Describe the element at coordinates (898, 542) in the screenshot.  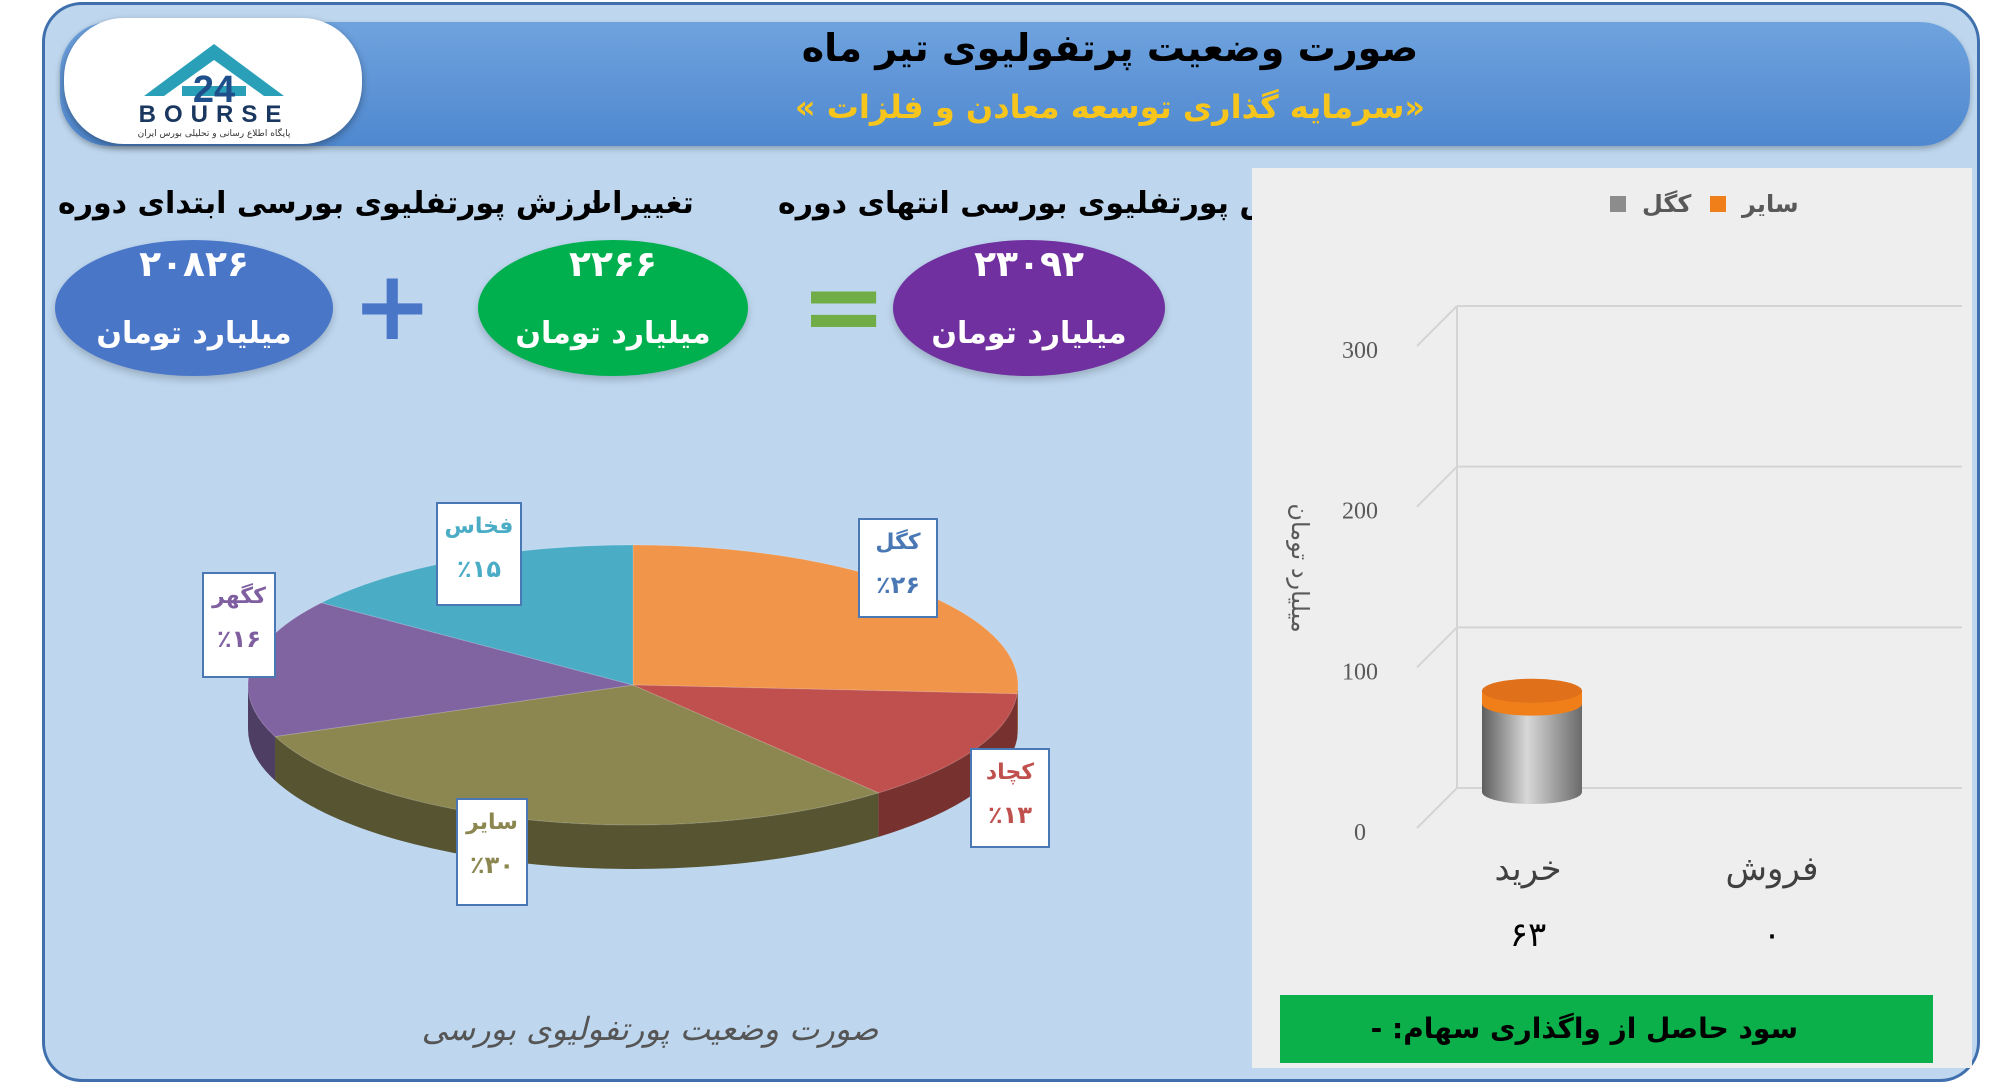
I see `pie-label-kegol-name: کگل` at that location.